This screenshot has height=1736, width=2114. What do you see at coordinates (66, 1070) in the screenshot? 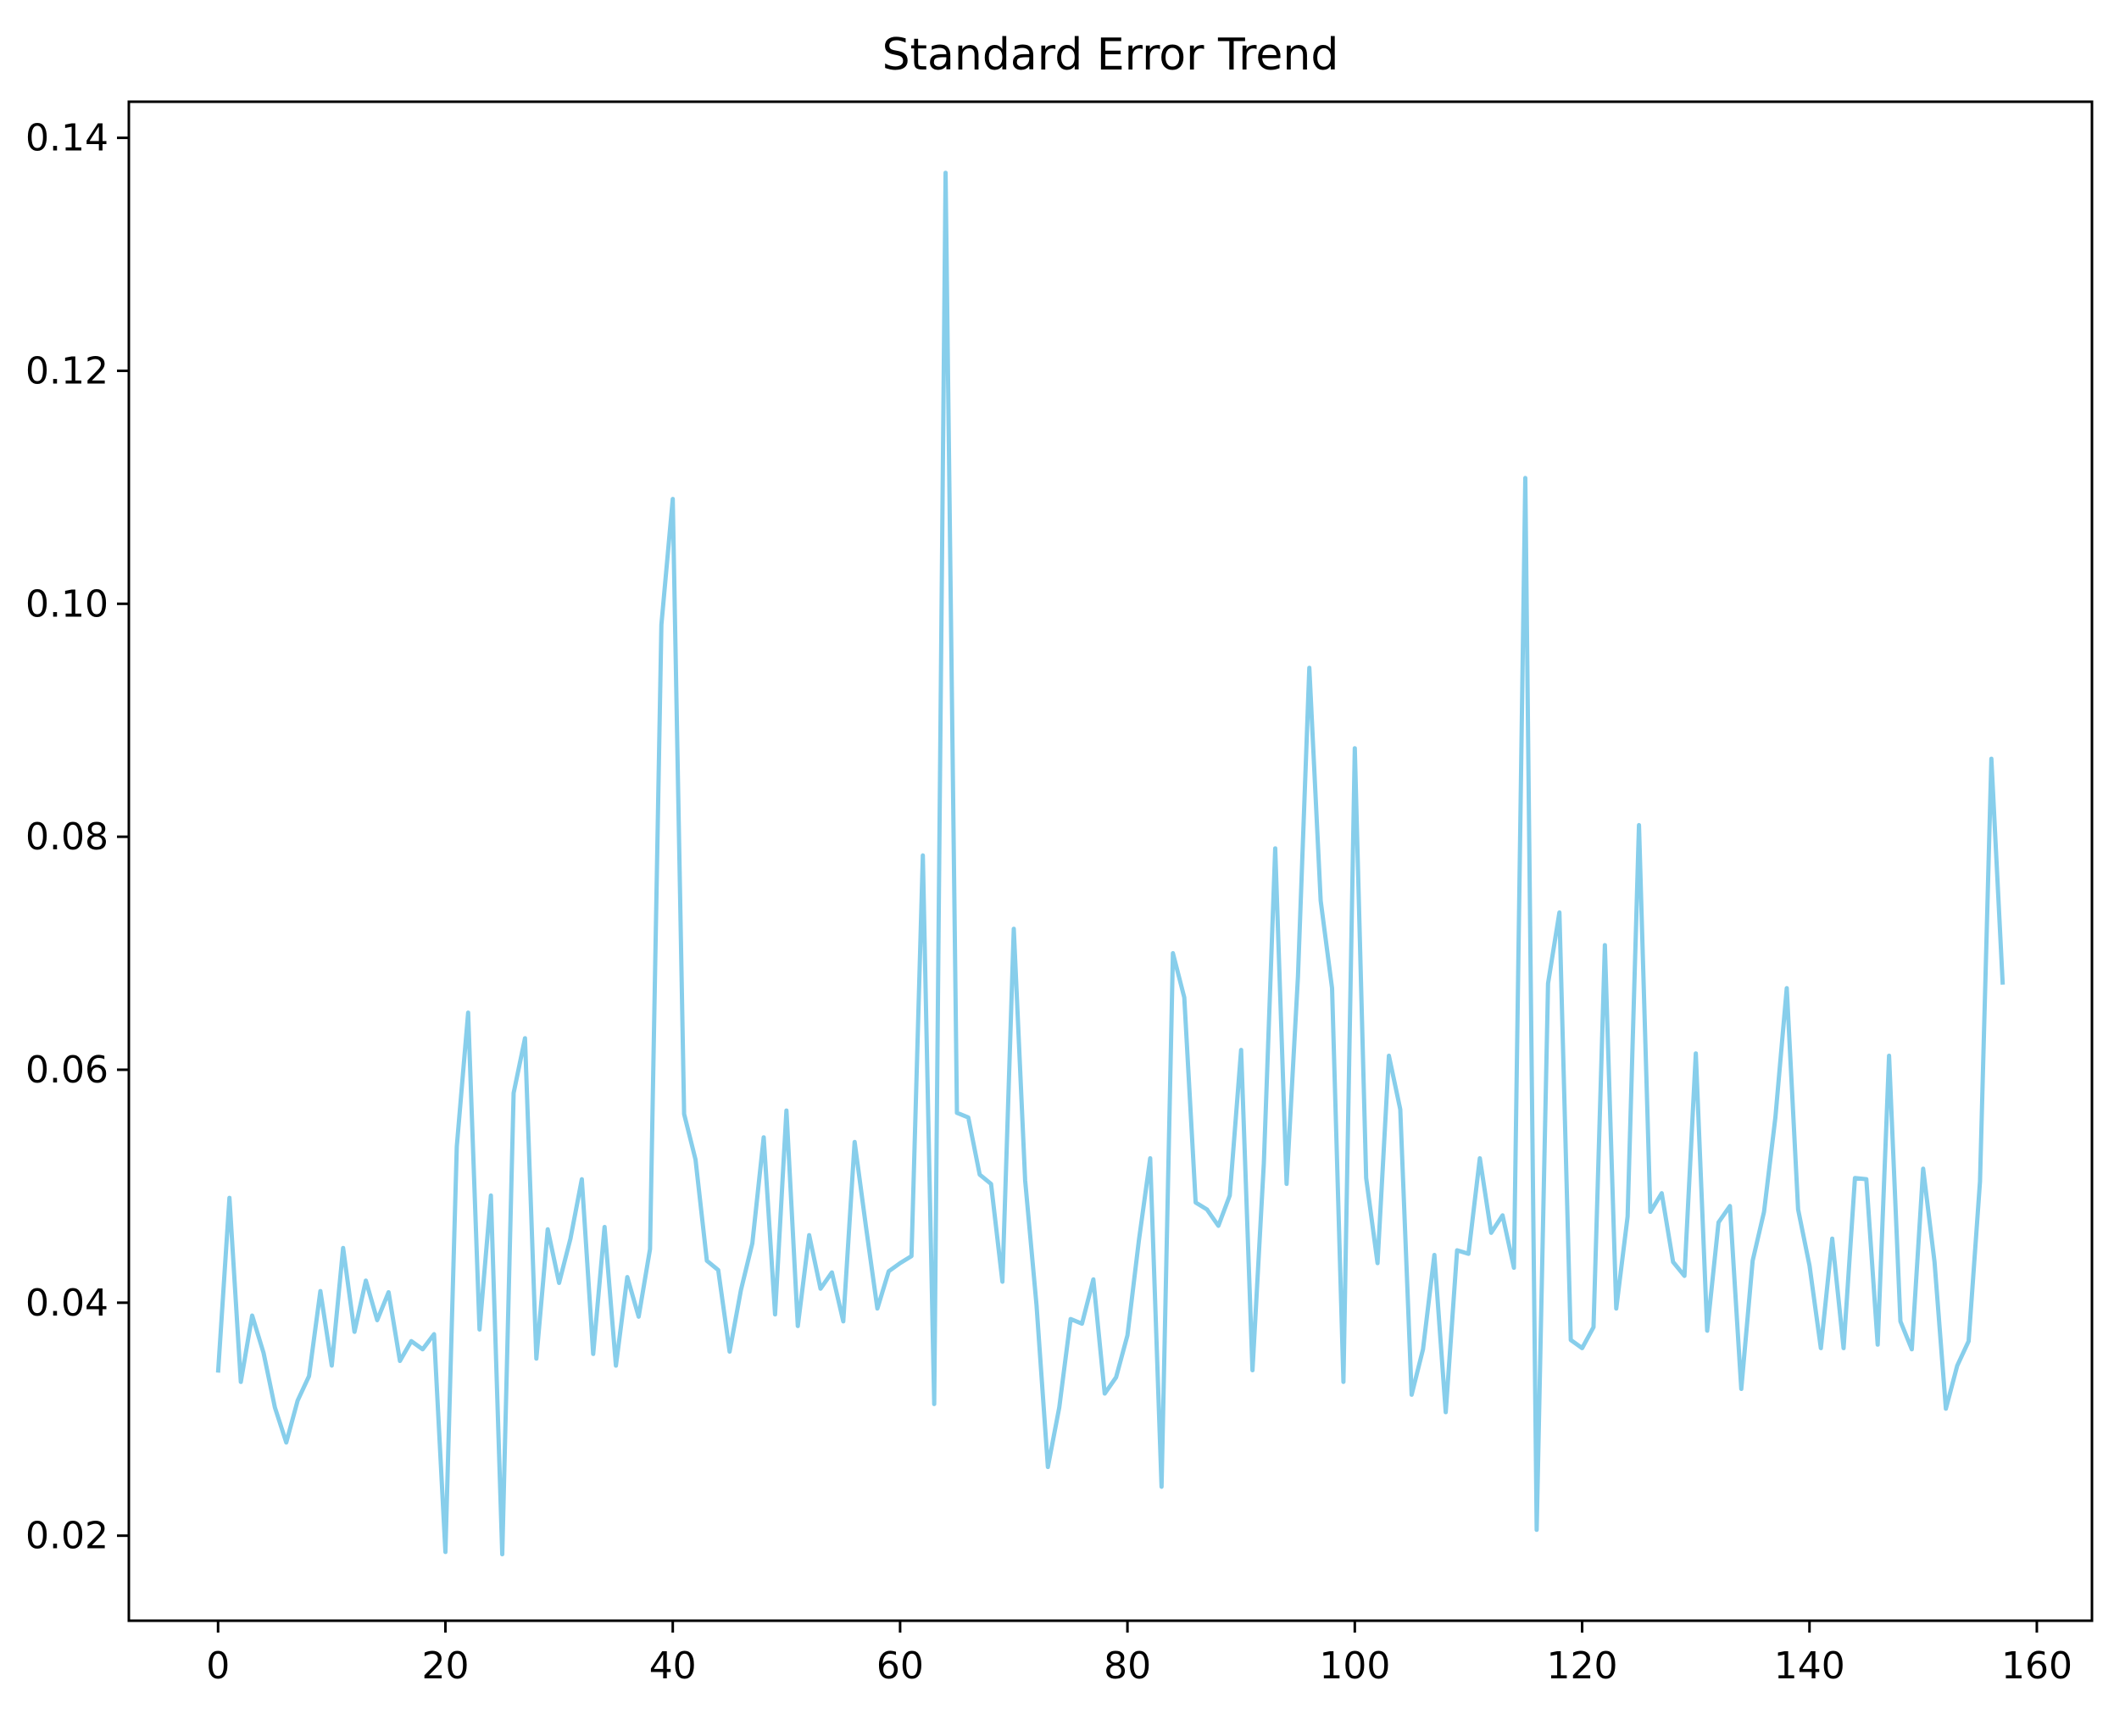
I see `y-tick-label: 0.06` at bounding box center [66, 1070].